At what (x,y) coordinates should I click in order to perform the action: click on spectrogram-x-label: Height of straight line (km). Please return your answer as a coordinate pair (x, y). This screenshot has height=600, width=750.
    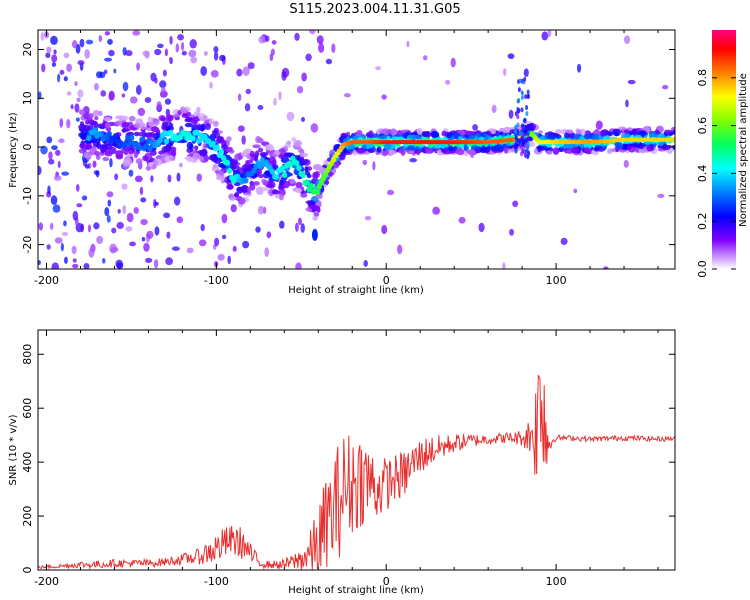
    Looking at the image, I should click on (356, 290).